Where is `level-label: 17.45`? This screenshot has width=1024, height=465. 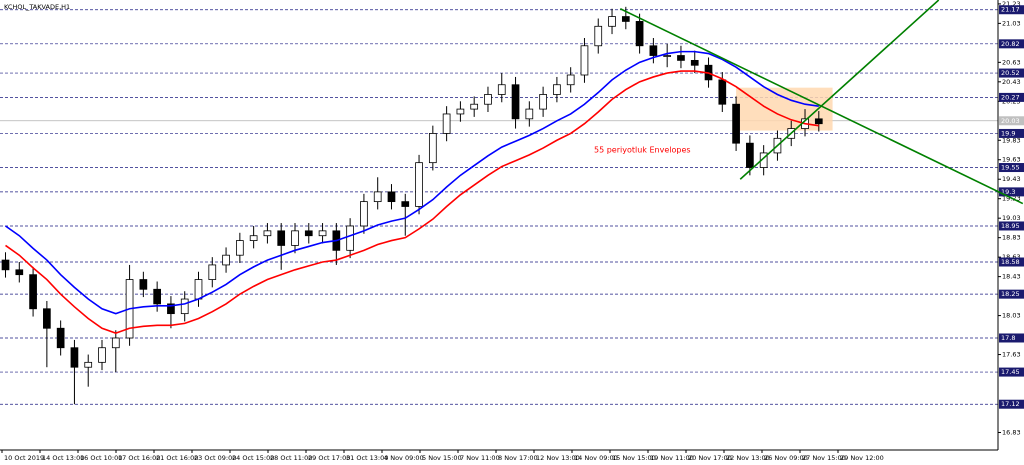
level-label: 17.45 is located at coordinates (1010, 372).